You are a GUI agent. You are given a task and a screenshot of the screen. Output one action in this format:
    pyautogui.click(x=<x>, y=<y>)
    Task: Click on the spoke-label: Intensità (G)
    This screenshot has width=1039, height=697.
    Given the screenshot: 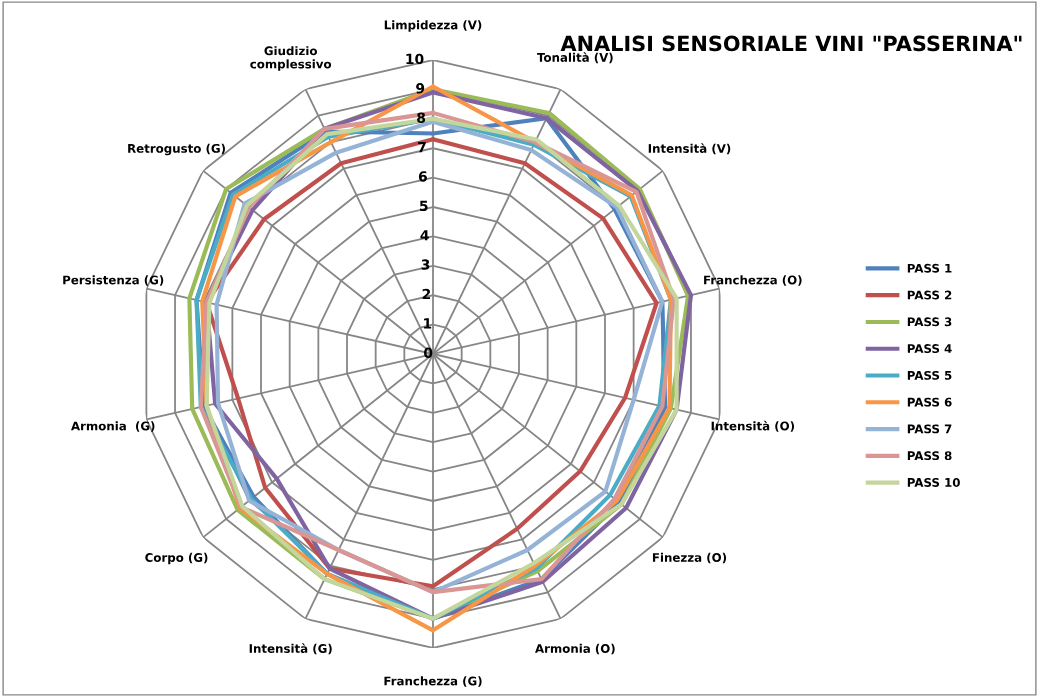 What is the action you would take?
    pyautogui.click(x=290, y=649)
    